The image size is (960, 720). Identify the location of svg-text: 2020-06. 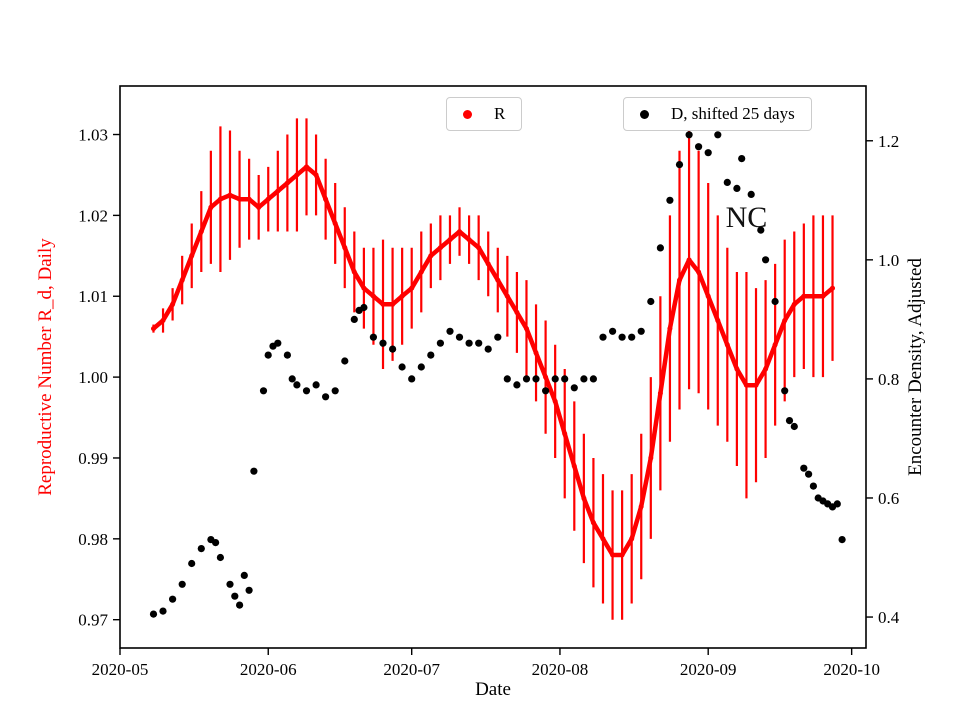
(268, 669).